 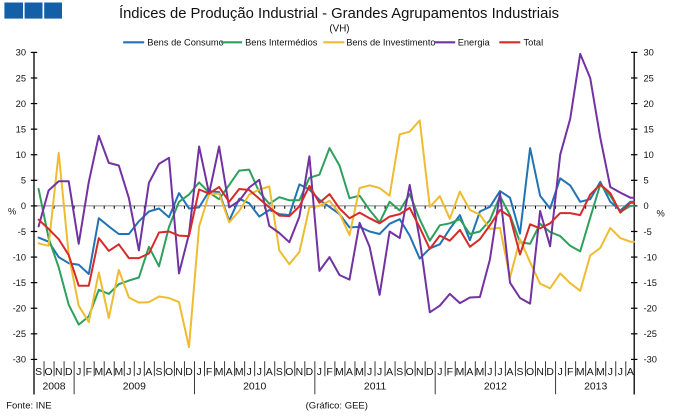 I want to click on svg-text: (VH), so click(x=339, y=29).